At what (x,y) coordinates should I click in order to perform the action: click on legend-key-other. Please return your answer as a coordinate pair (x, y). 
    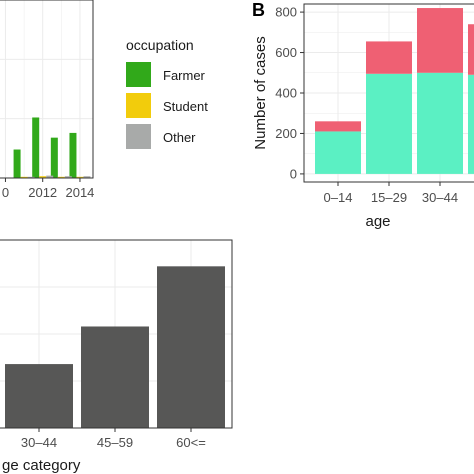
    Looking at the image, I should click on (138, 136).